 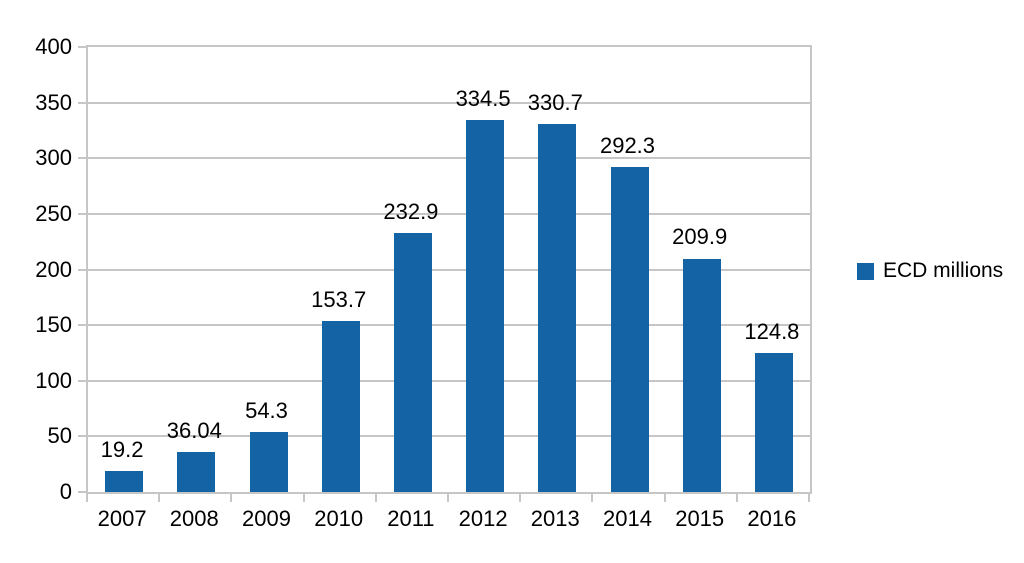 I want to click on y-axis-tick-label: 300, so click(x=53, y=158).